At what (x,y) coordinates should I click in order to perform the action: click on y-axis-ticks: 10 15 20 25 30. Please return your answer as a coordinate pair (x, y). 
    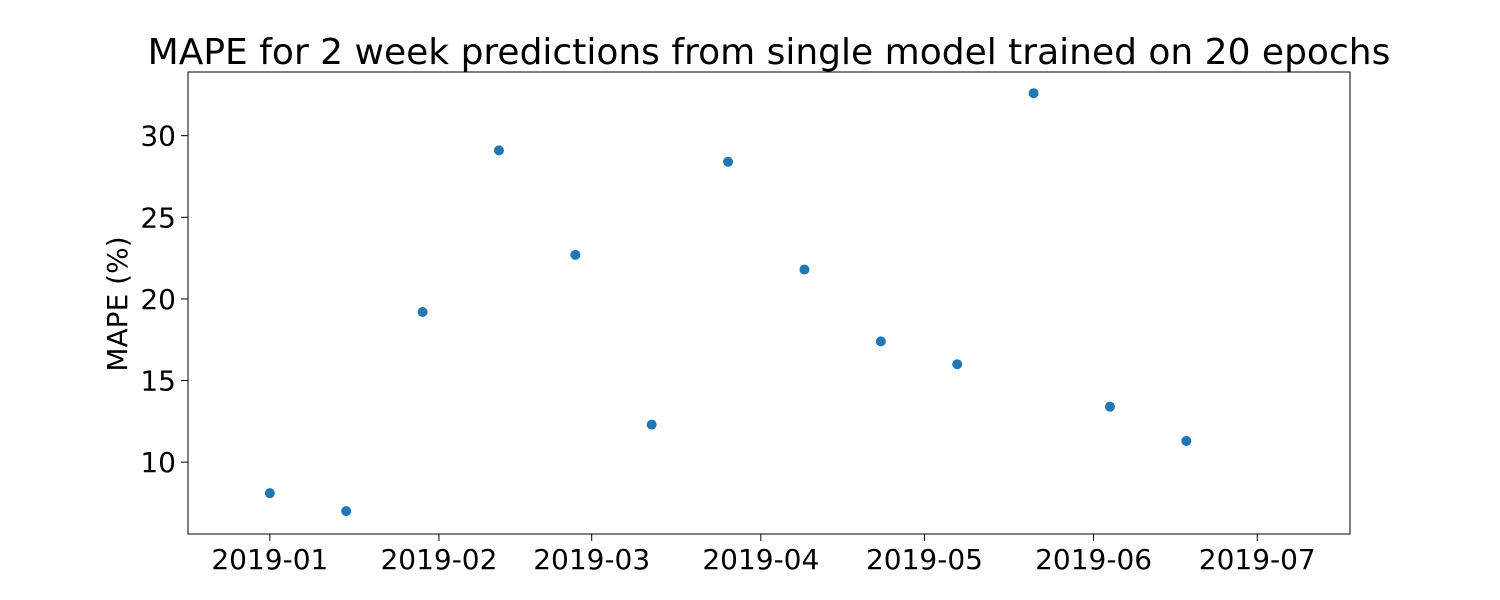
    Looking at the image, I should click on (164, 299).